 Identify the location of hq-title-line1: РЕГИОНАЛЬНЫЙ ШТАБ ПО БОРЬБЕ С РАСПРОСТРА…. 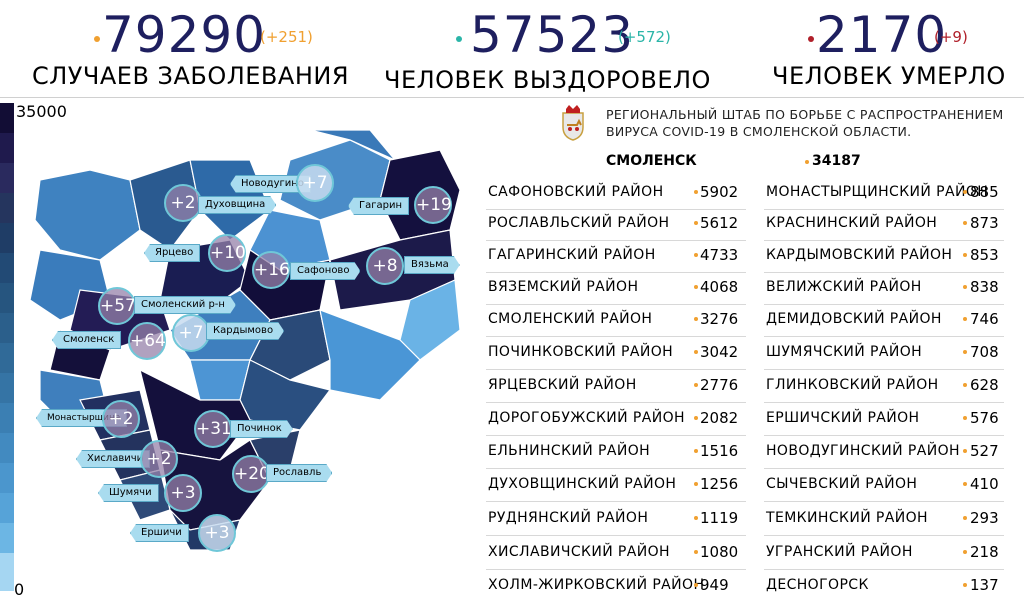
(805, 114).